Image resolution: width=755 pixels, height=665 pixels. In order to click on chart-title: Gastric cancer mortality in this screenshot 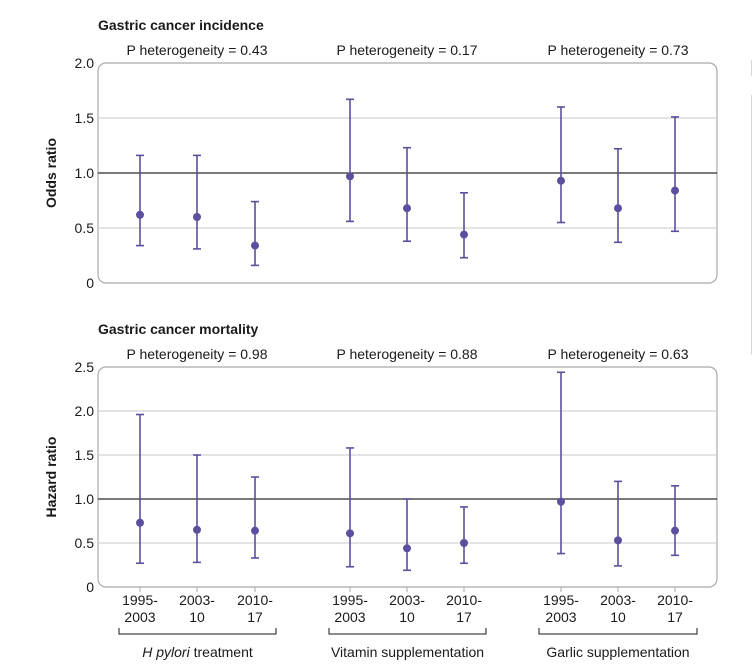, I will do `click(178, 329)`.